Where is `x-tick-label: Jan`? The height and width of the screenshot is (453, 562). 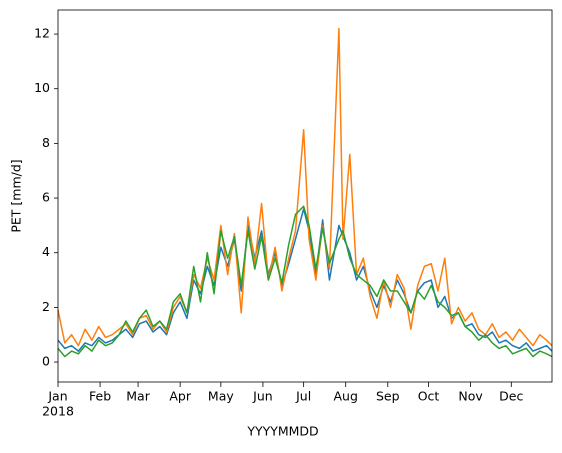
x-tick-label: Jan is located at coordinates (57, 396).